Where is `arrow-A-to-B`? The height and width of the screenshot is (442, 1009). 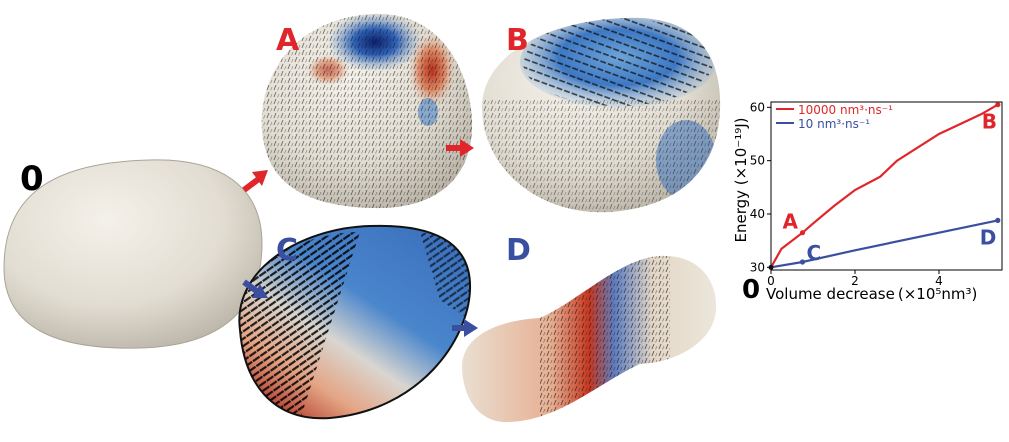
arrow-A-to-B is located at coordinates (460, 148).